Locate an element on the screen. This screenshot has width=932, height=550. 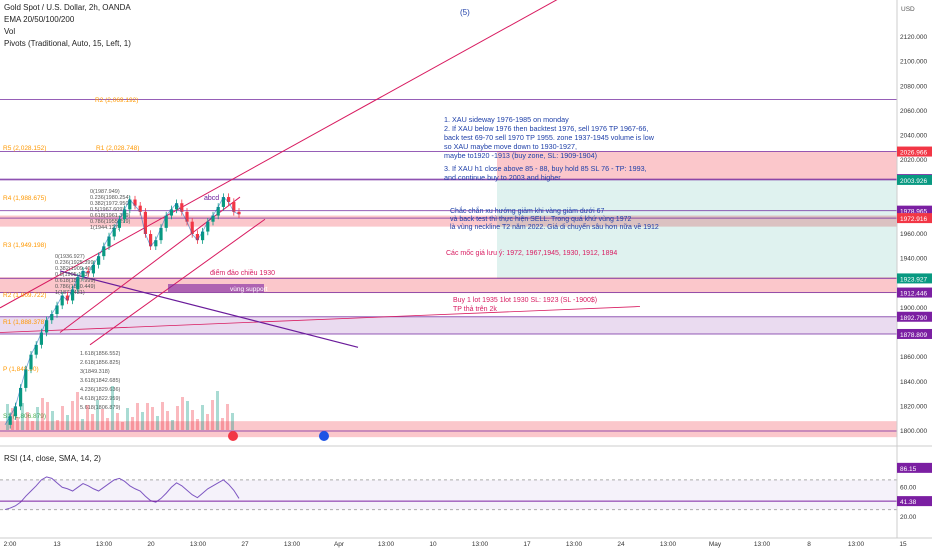
fib-label-10: 0.5(1905.123) is located at coordinates (72, 275).